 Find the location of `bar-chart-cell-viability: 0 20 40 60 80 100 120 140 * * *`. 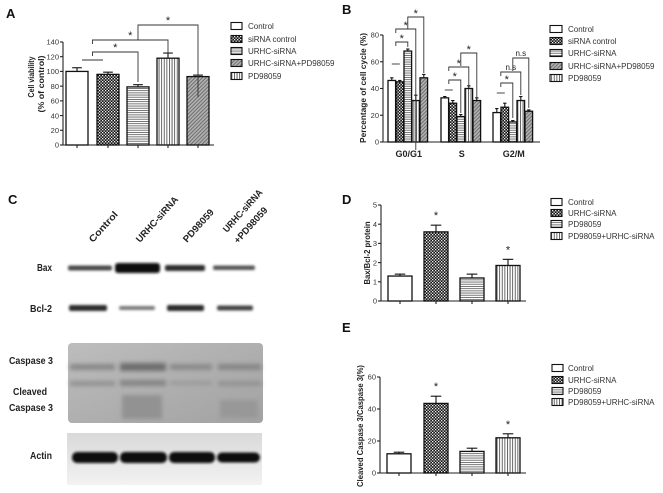

bar-chart-cell-viability: 0 20 40 60 80 100 120 140 * * * is located at coordinates (130, 82).